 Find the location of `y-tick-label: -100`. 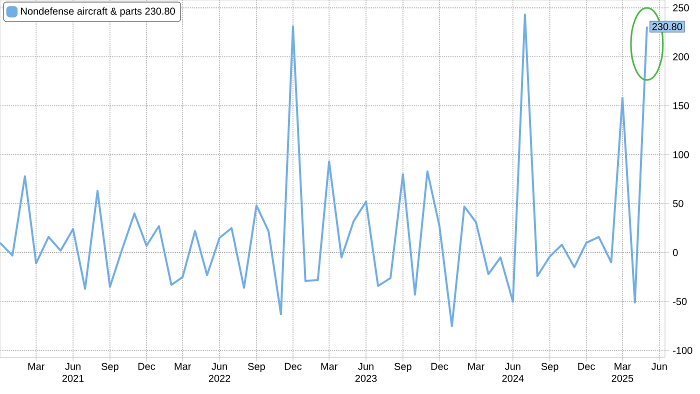

y-tick-label: -100 is located at coordinates (682, 350).